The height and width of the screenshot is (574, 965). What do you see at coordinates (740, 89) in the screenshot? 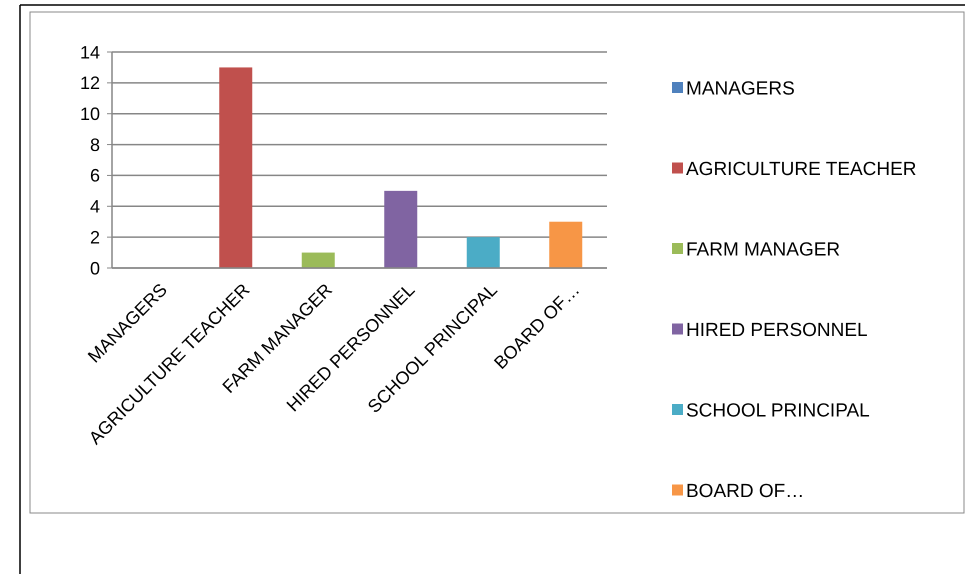
I see `legend-label: MANAGERS` at bounding box center [740, 89].